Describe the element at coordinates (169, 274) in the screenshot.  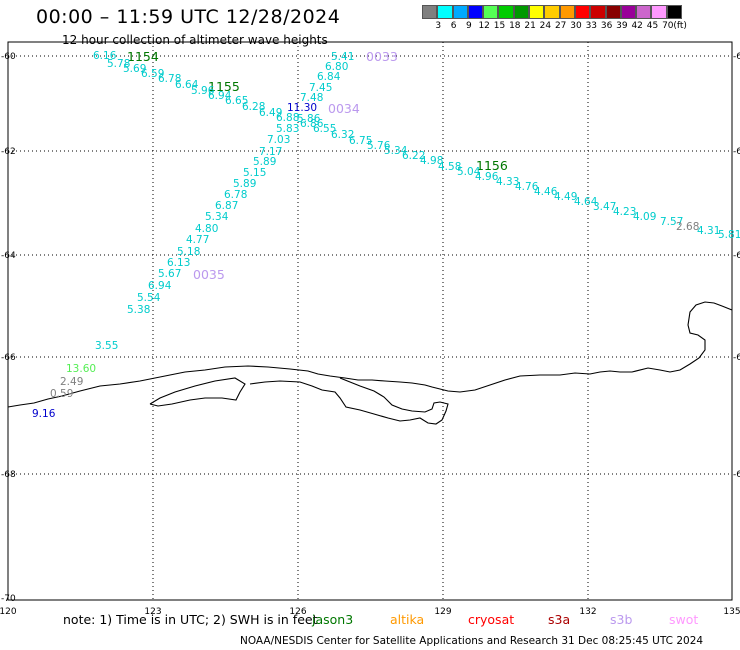
I see `swh-reading: 5.67` at that location.